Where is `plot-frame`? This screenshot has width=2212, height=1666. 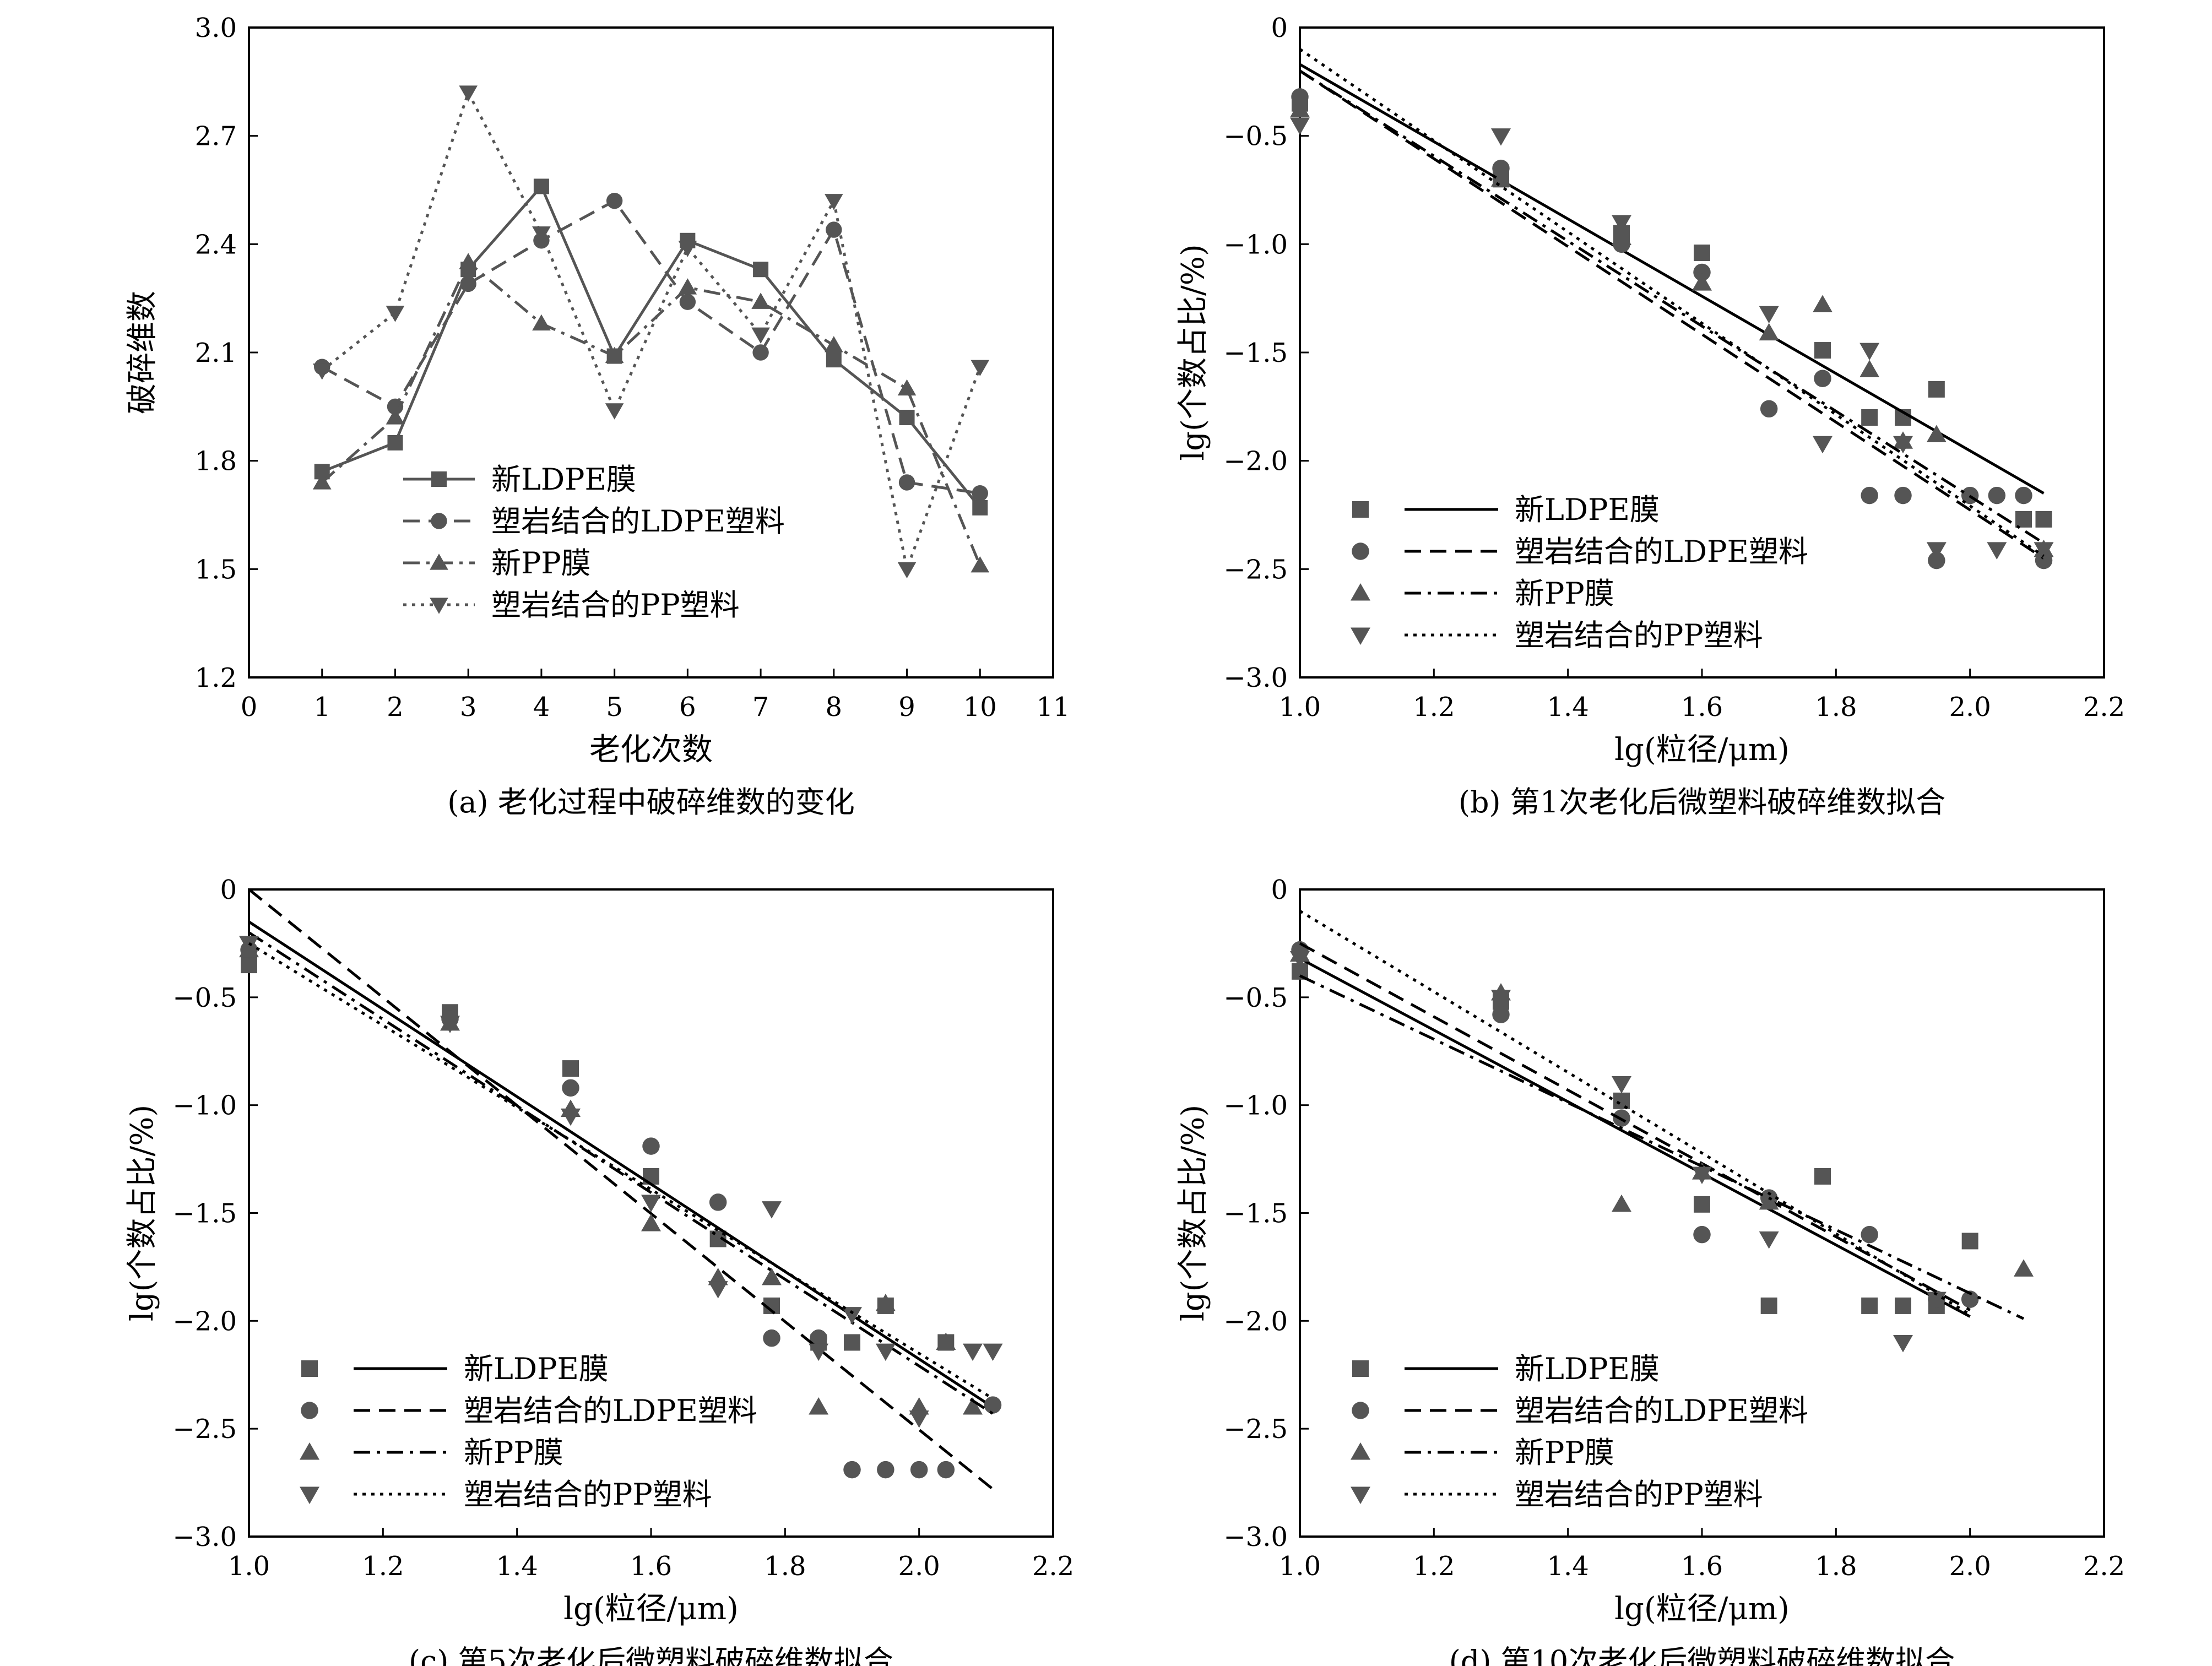 plot-frame is located at coordinates (1702, 353).